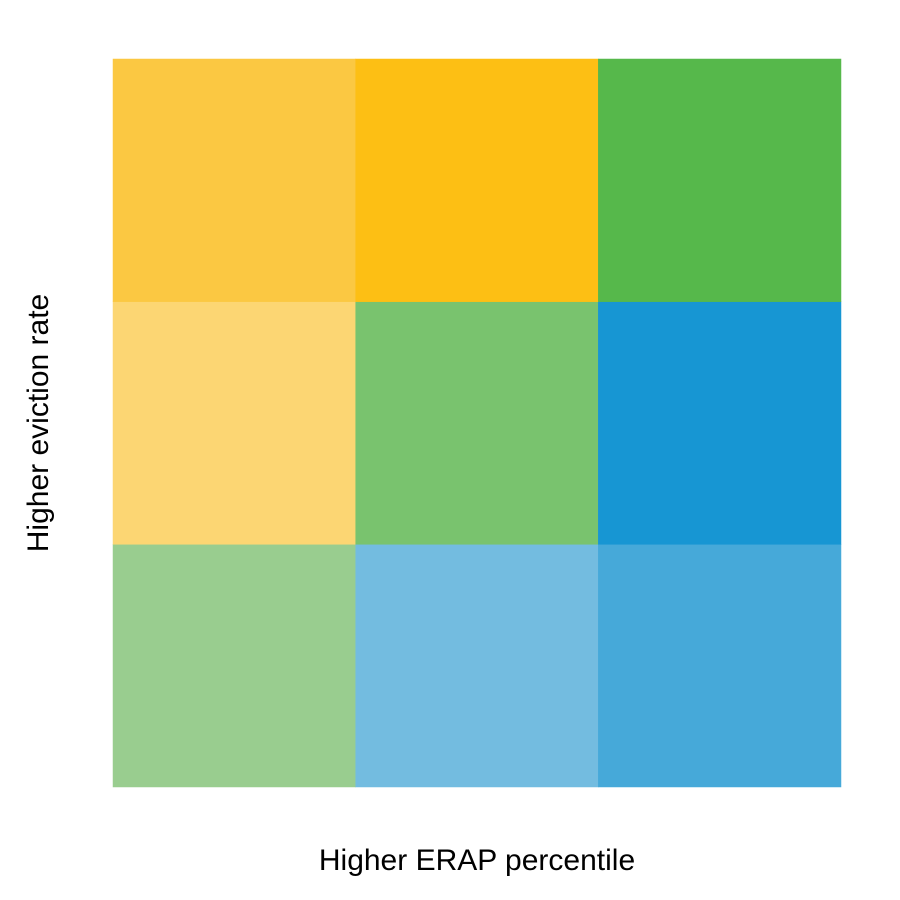 The image size is (900, 900). What do you see at coordinates (234, 180) in the screenshot?
I see `heatmap-cell-r3-c1` at bounding box center [234, 180].